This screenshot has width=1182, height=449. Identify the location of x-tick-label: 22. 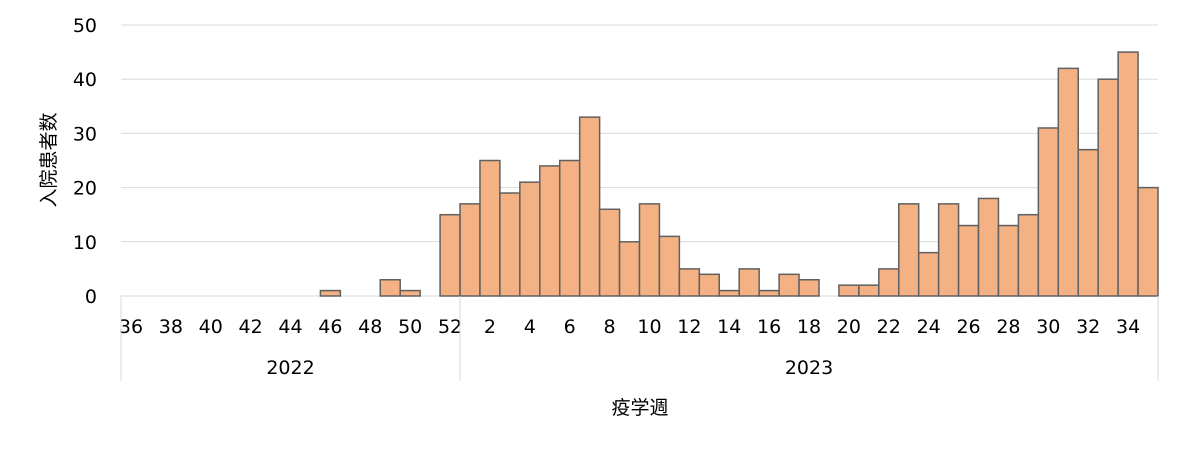
(889, 327).